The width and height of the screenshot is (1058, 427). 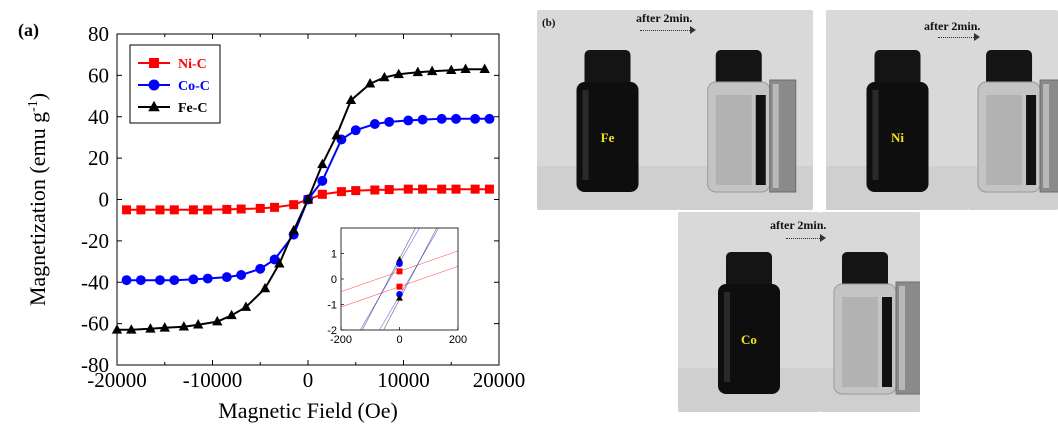 What do you see at coordinates (798, 225) in the screenshot?
I see `after-2min-label-3: after 2min.` at bounding box center [798, 225].